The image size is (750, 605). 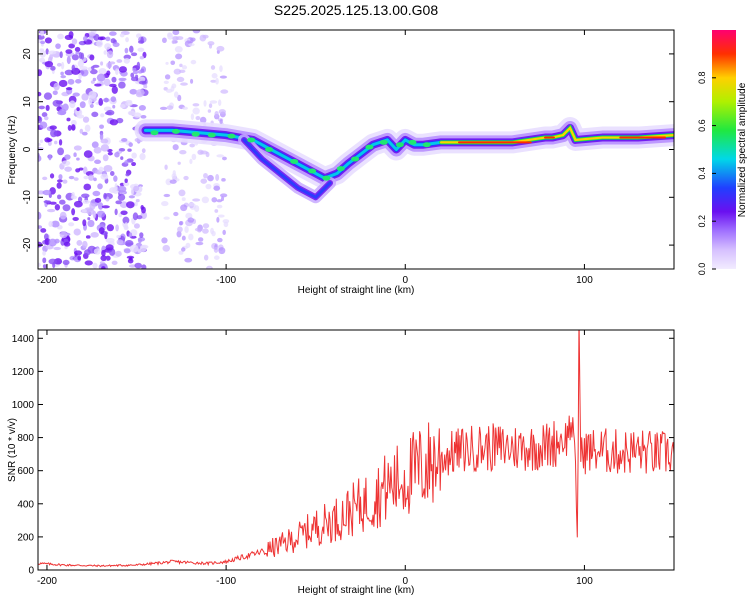 What do you see at coordinates (12, 150) in the screenshot?
I see `spectrogram-y-axis-label: Frequency (Hz)` at bounding box center [12, 150].